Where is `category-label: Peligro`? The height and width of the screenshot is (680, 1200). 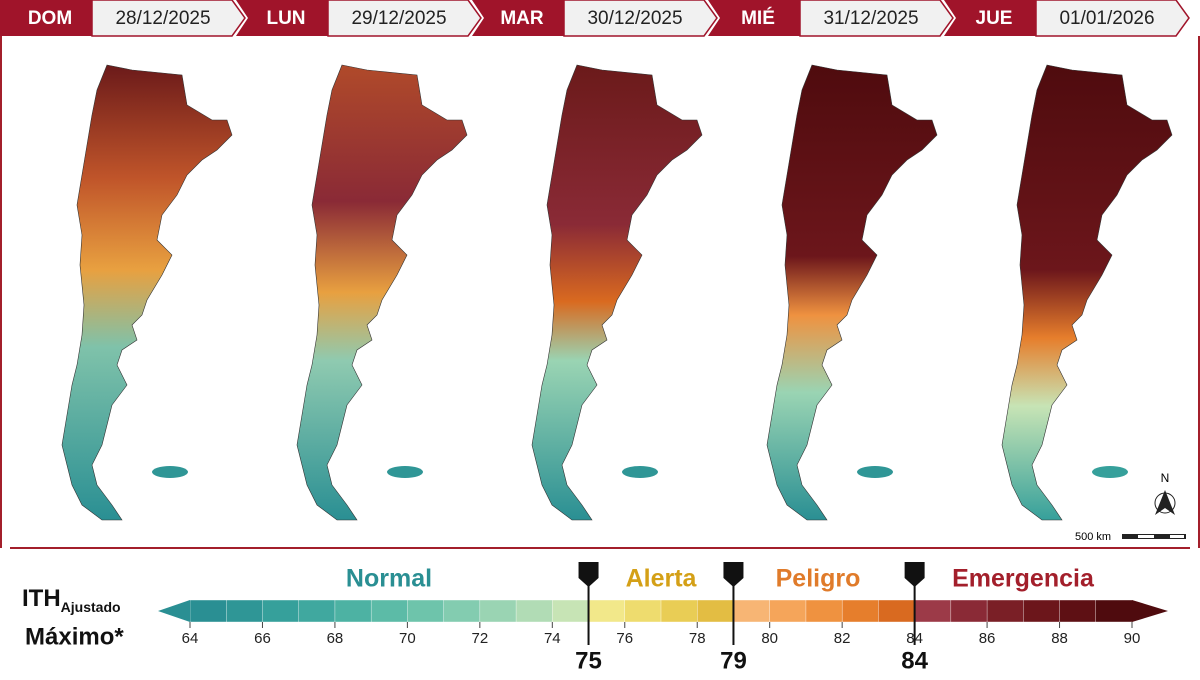 category-label: Peligro is located at coordinates (818, 579).